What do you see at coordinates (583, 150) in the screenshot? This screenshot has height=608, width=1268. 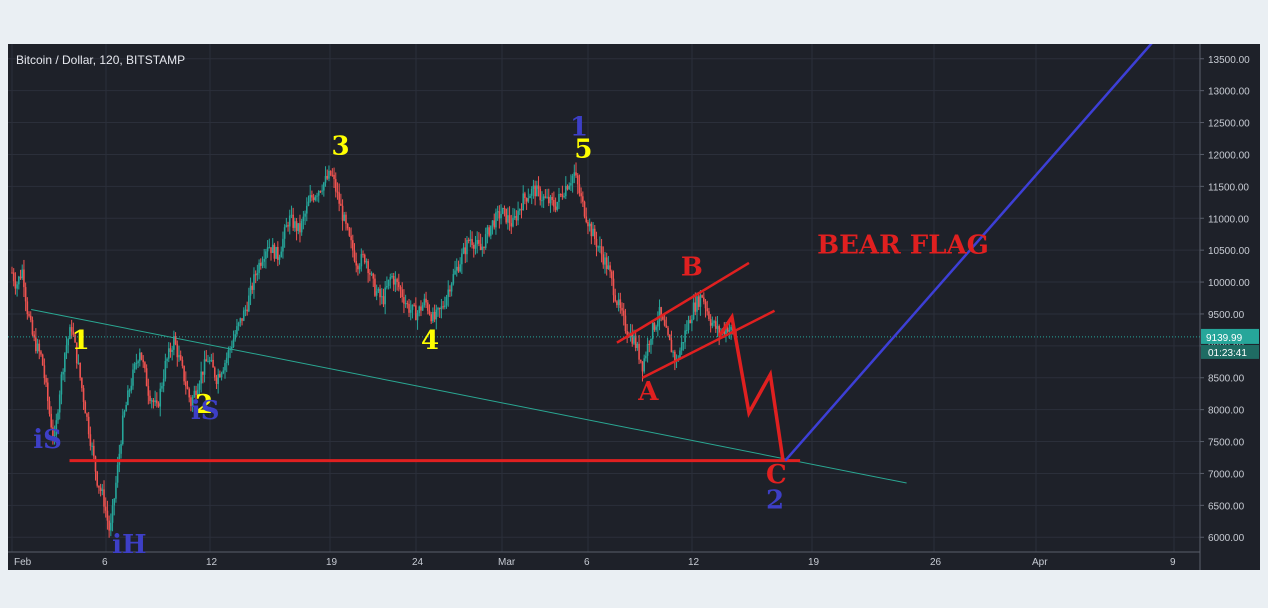 I see `wave-label: 5` at bounding box center [583, 150].